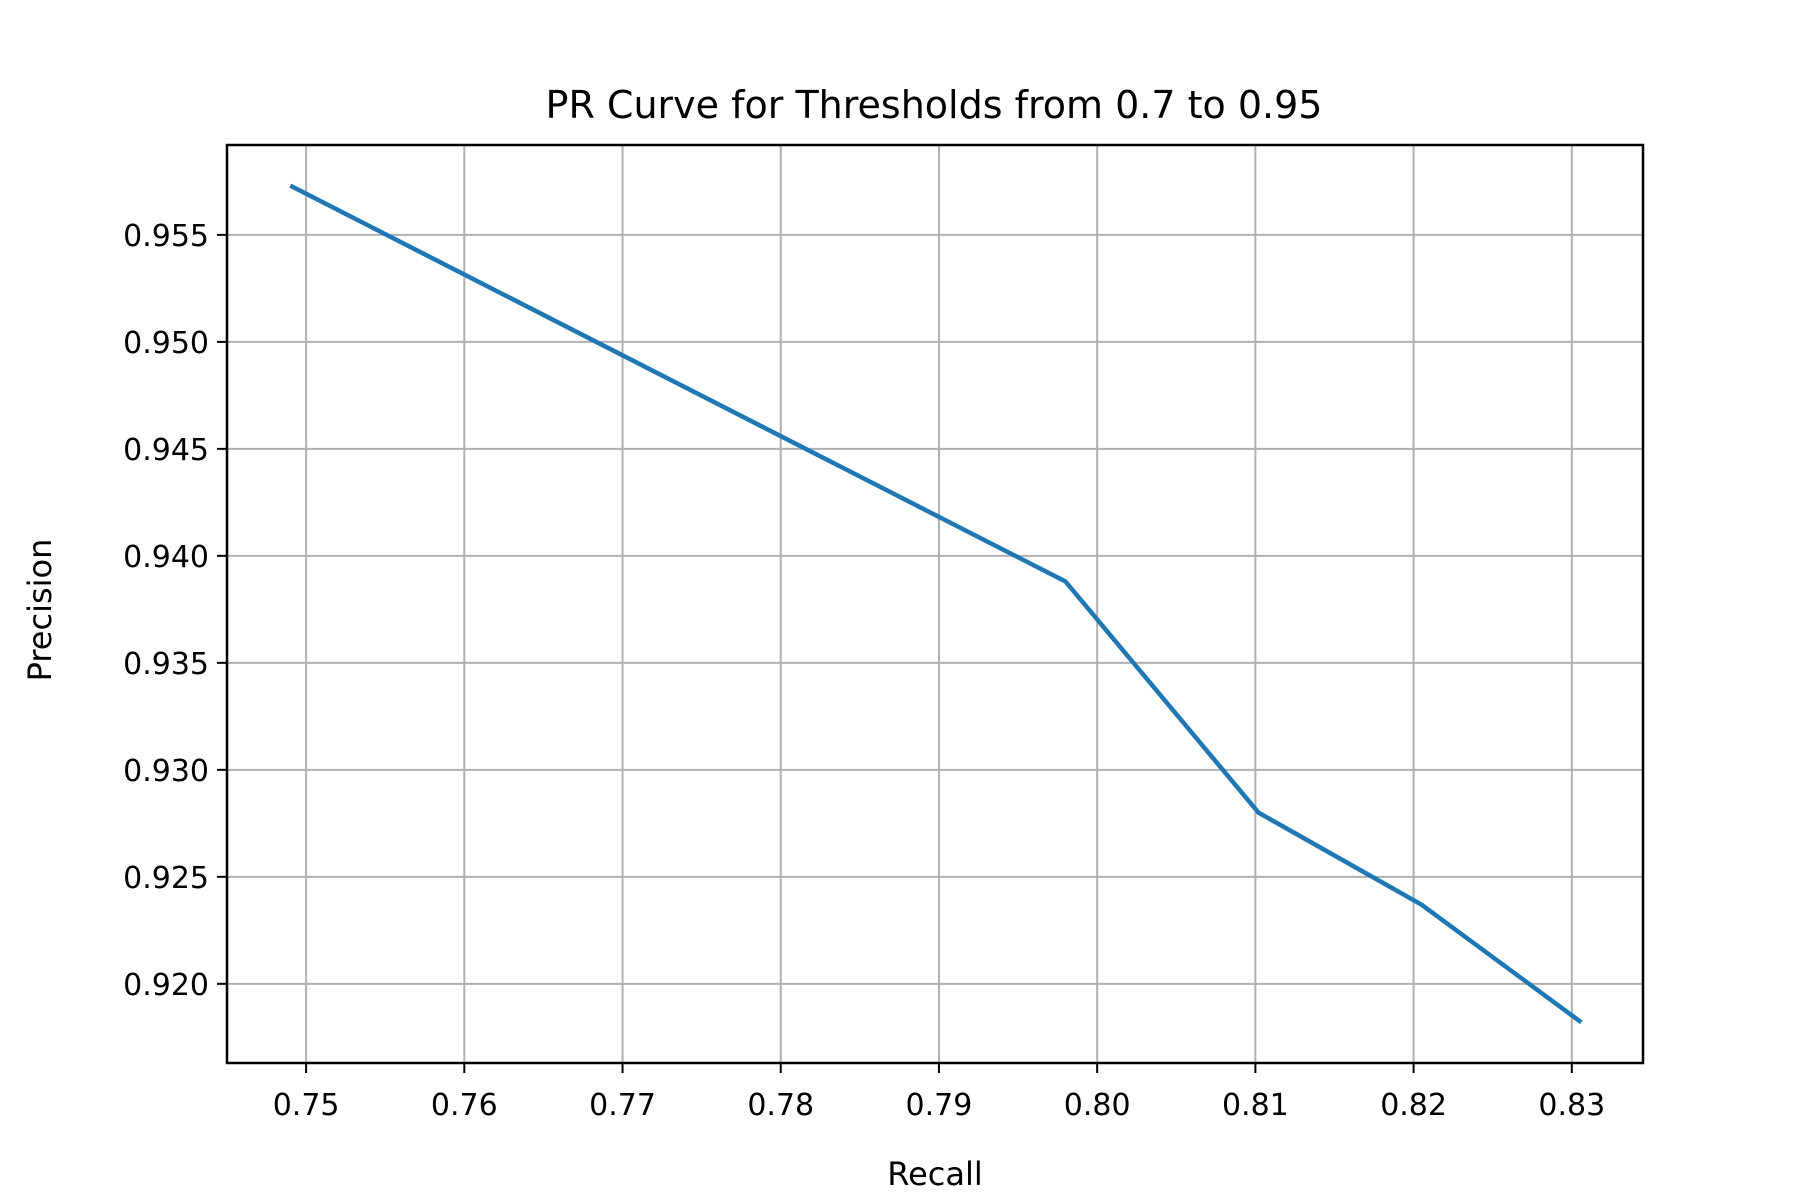 The width and height of the screenshot is (1800, 1204). What do you see at coordinates (166, 236) in the screenshot?
I see `y-tick-label: 0.955` at bounding box center [166, 236].